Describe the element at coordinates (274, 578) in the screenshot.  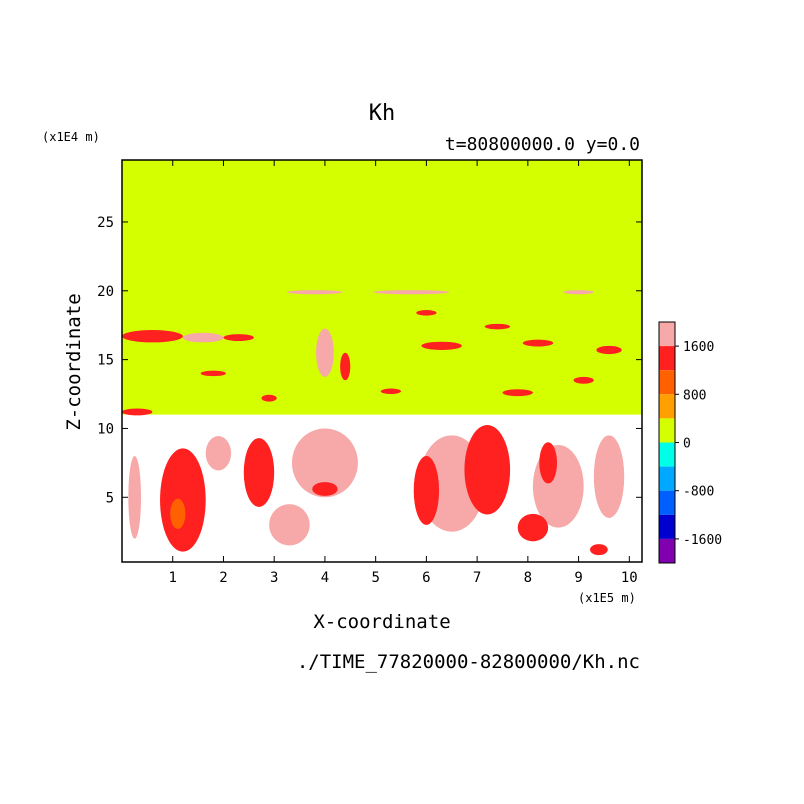
I see `x-tick-label: 3` at that location.